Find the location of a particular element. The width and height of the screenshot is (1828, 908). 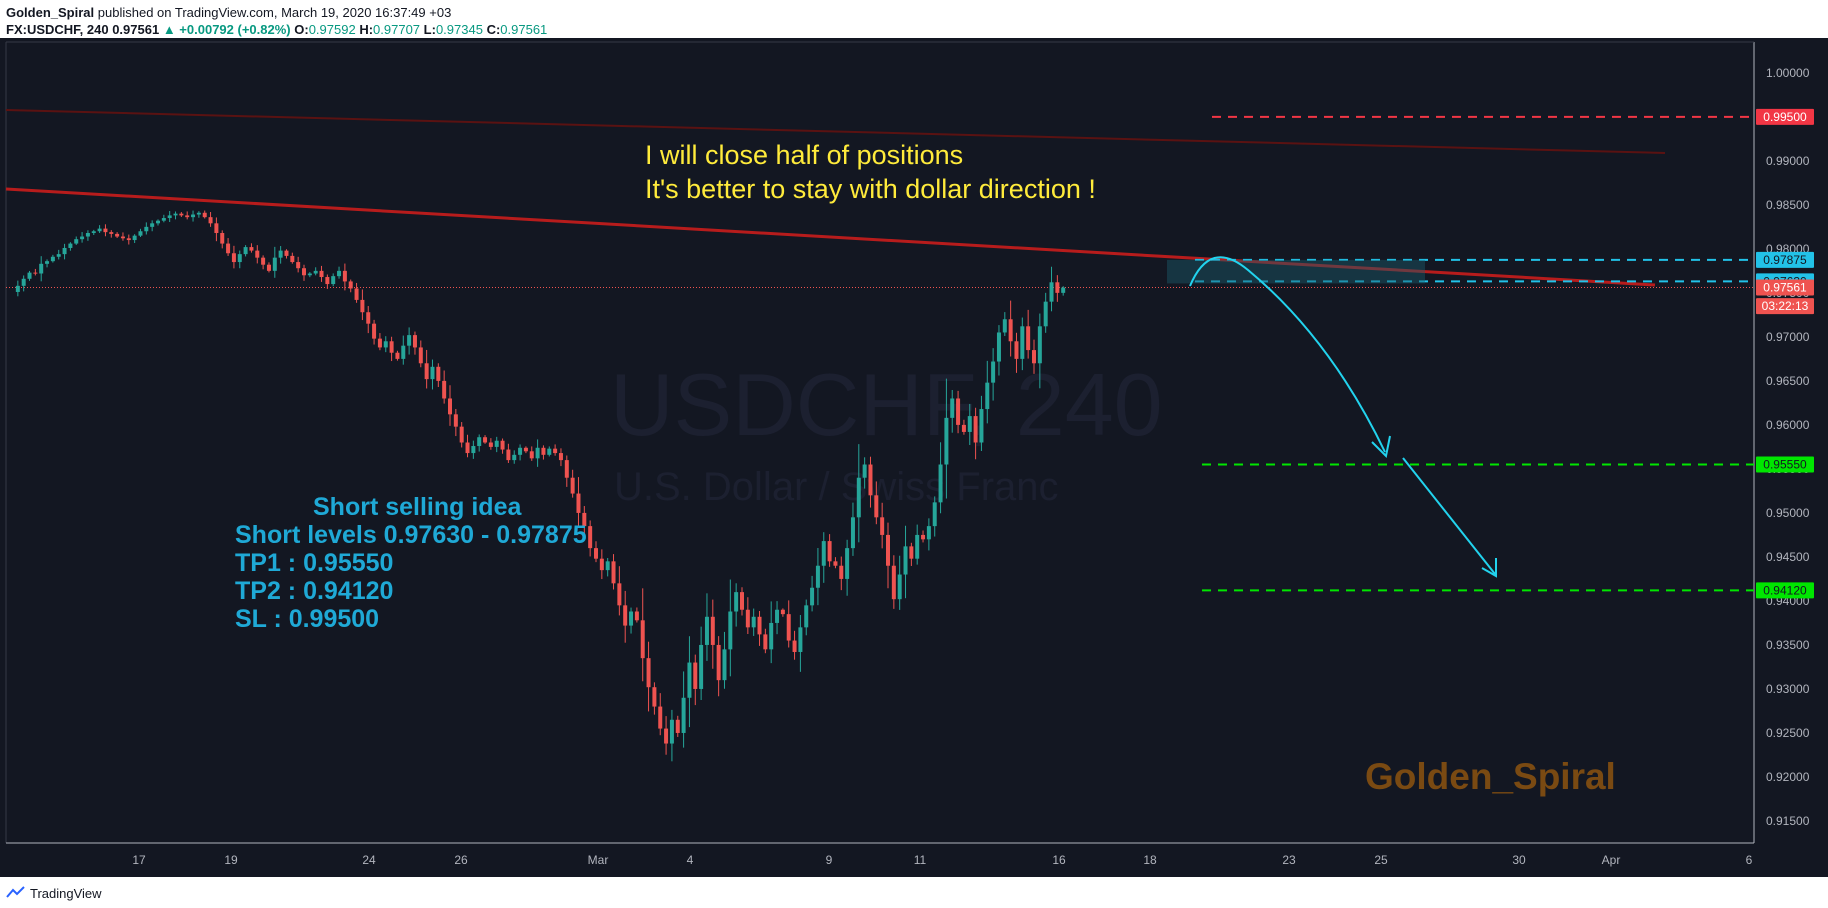

time-axis-ticks: 17 19 24 26 Mar 4 9 11 16 18 23 25 30 Apr 6 is located at coordinates (942, 860).